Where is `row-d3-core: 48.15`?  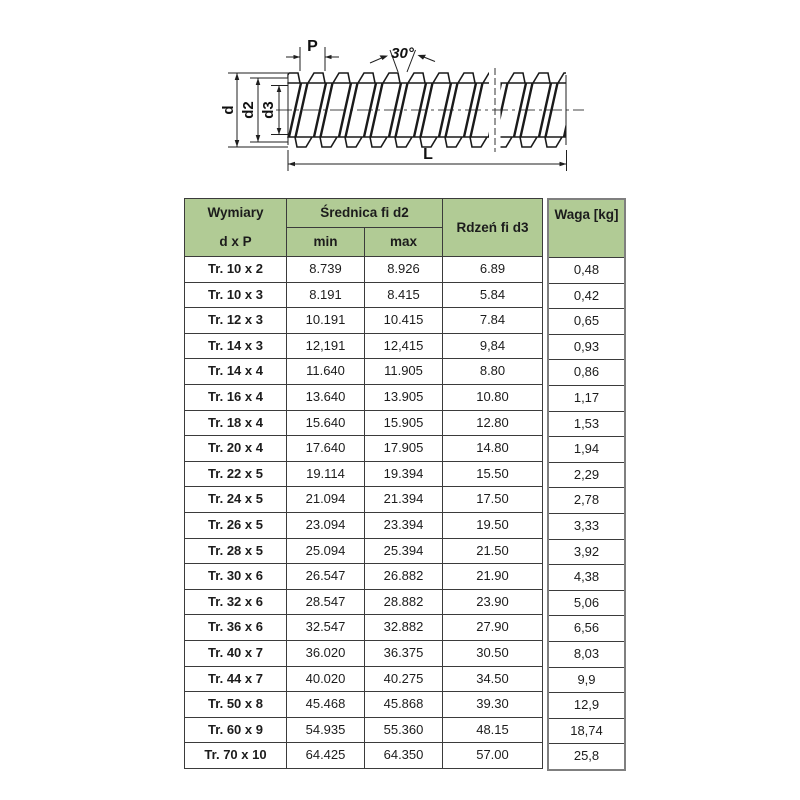
row-d3-core: 48.15 is located at coordinates (492, 730).